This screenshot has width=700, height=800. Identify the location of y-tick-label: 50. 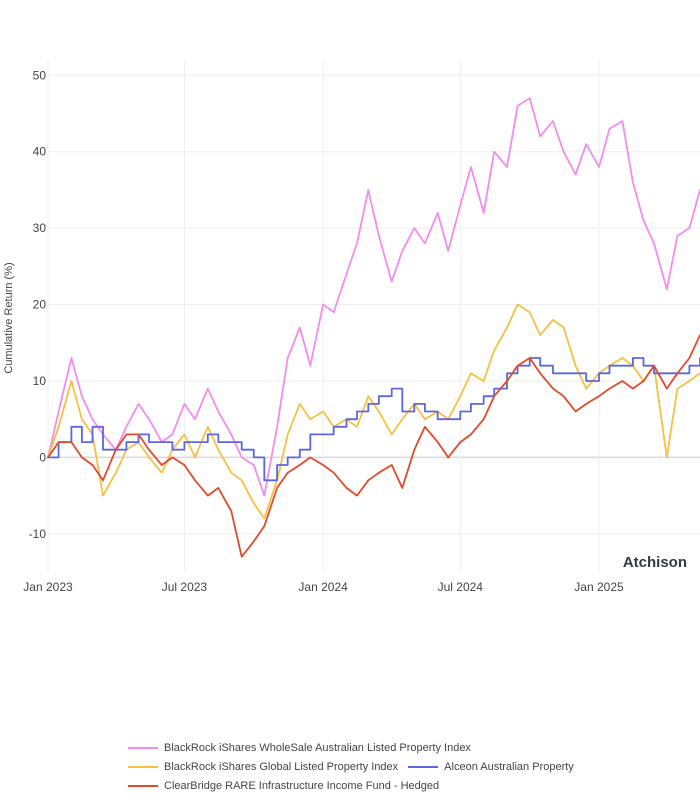
(40, 75).